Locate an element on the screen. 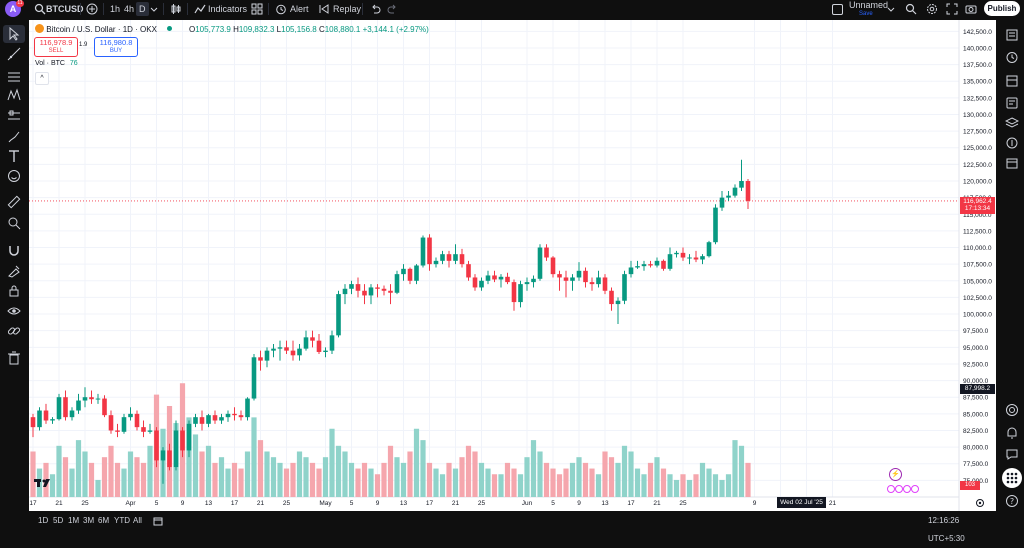  news-icon is located at coordinates (1012, 103).